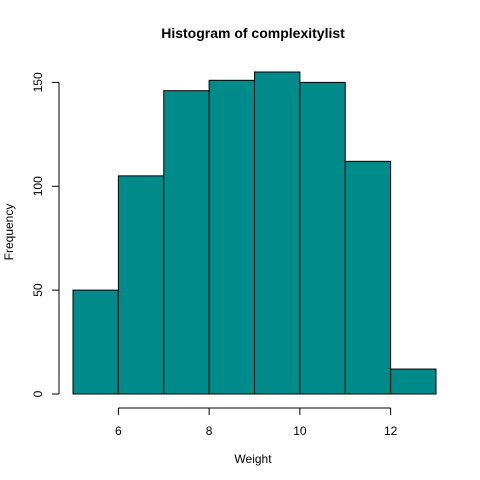 This screenshot has width=480, height=480. Describe the element at coordinates (209, 431) in the screenshot. I see `x-tick-label: 8` at that location.